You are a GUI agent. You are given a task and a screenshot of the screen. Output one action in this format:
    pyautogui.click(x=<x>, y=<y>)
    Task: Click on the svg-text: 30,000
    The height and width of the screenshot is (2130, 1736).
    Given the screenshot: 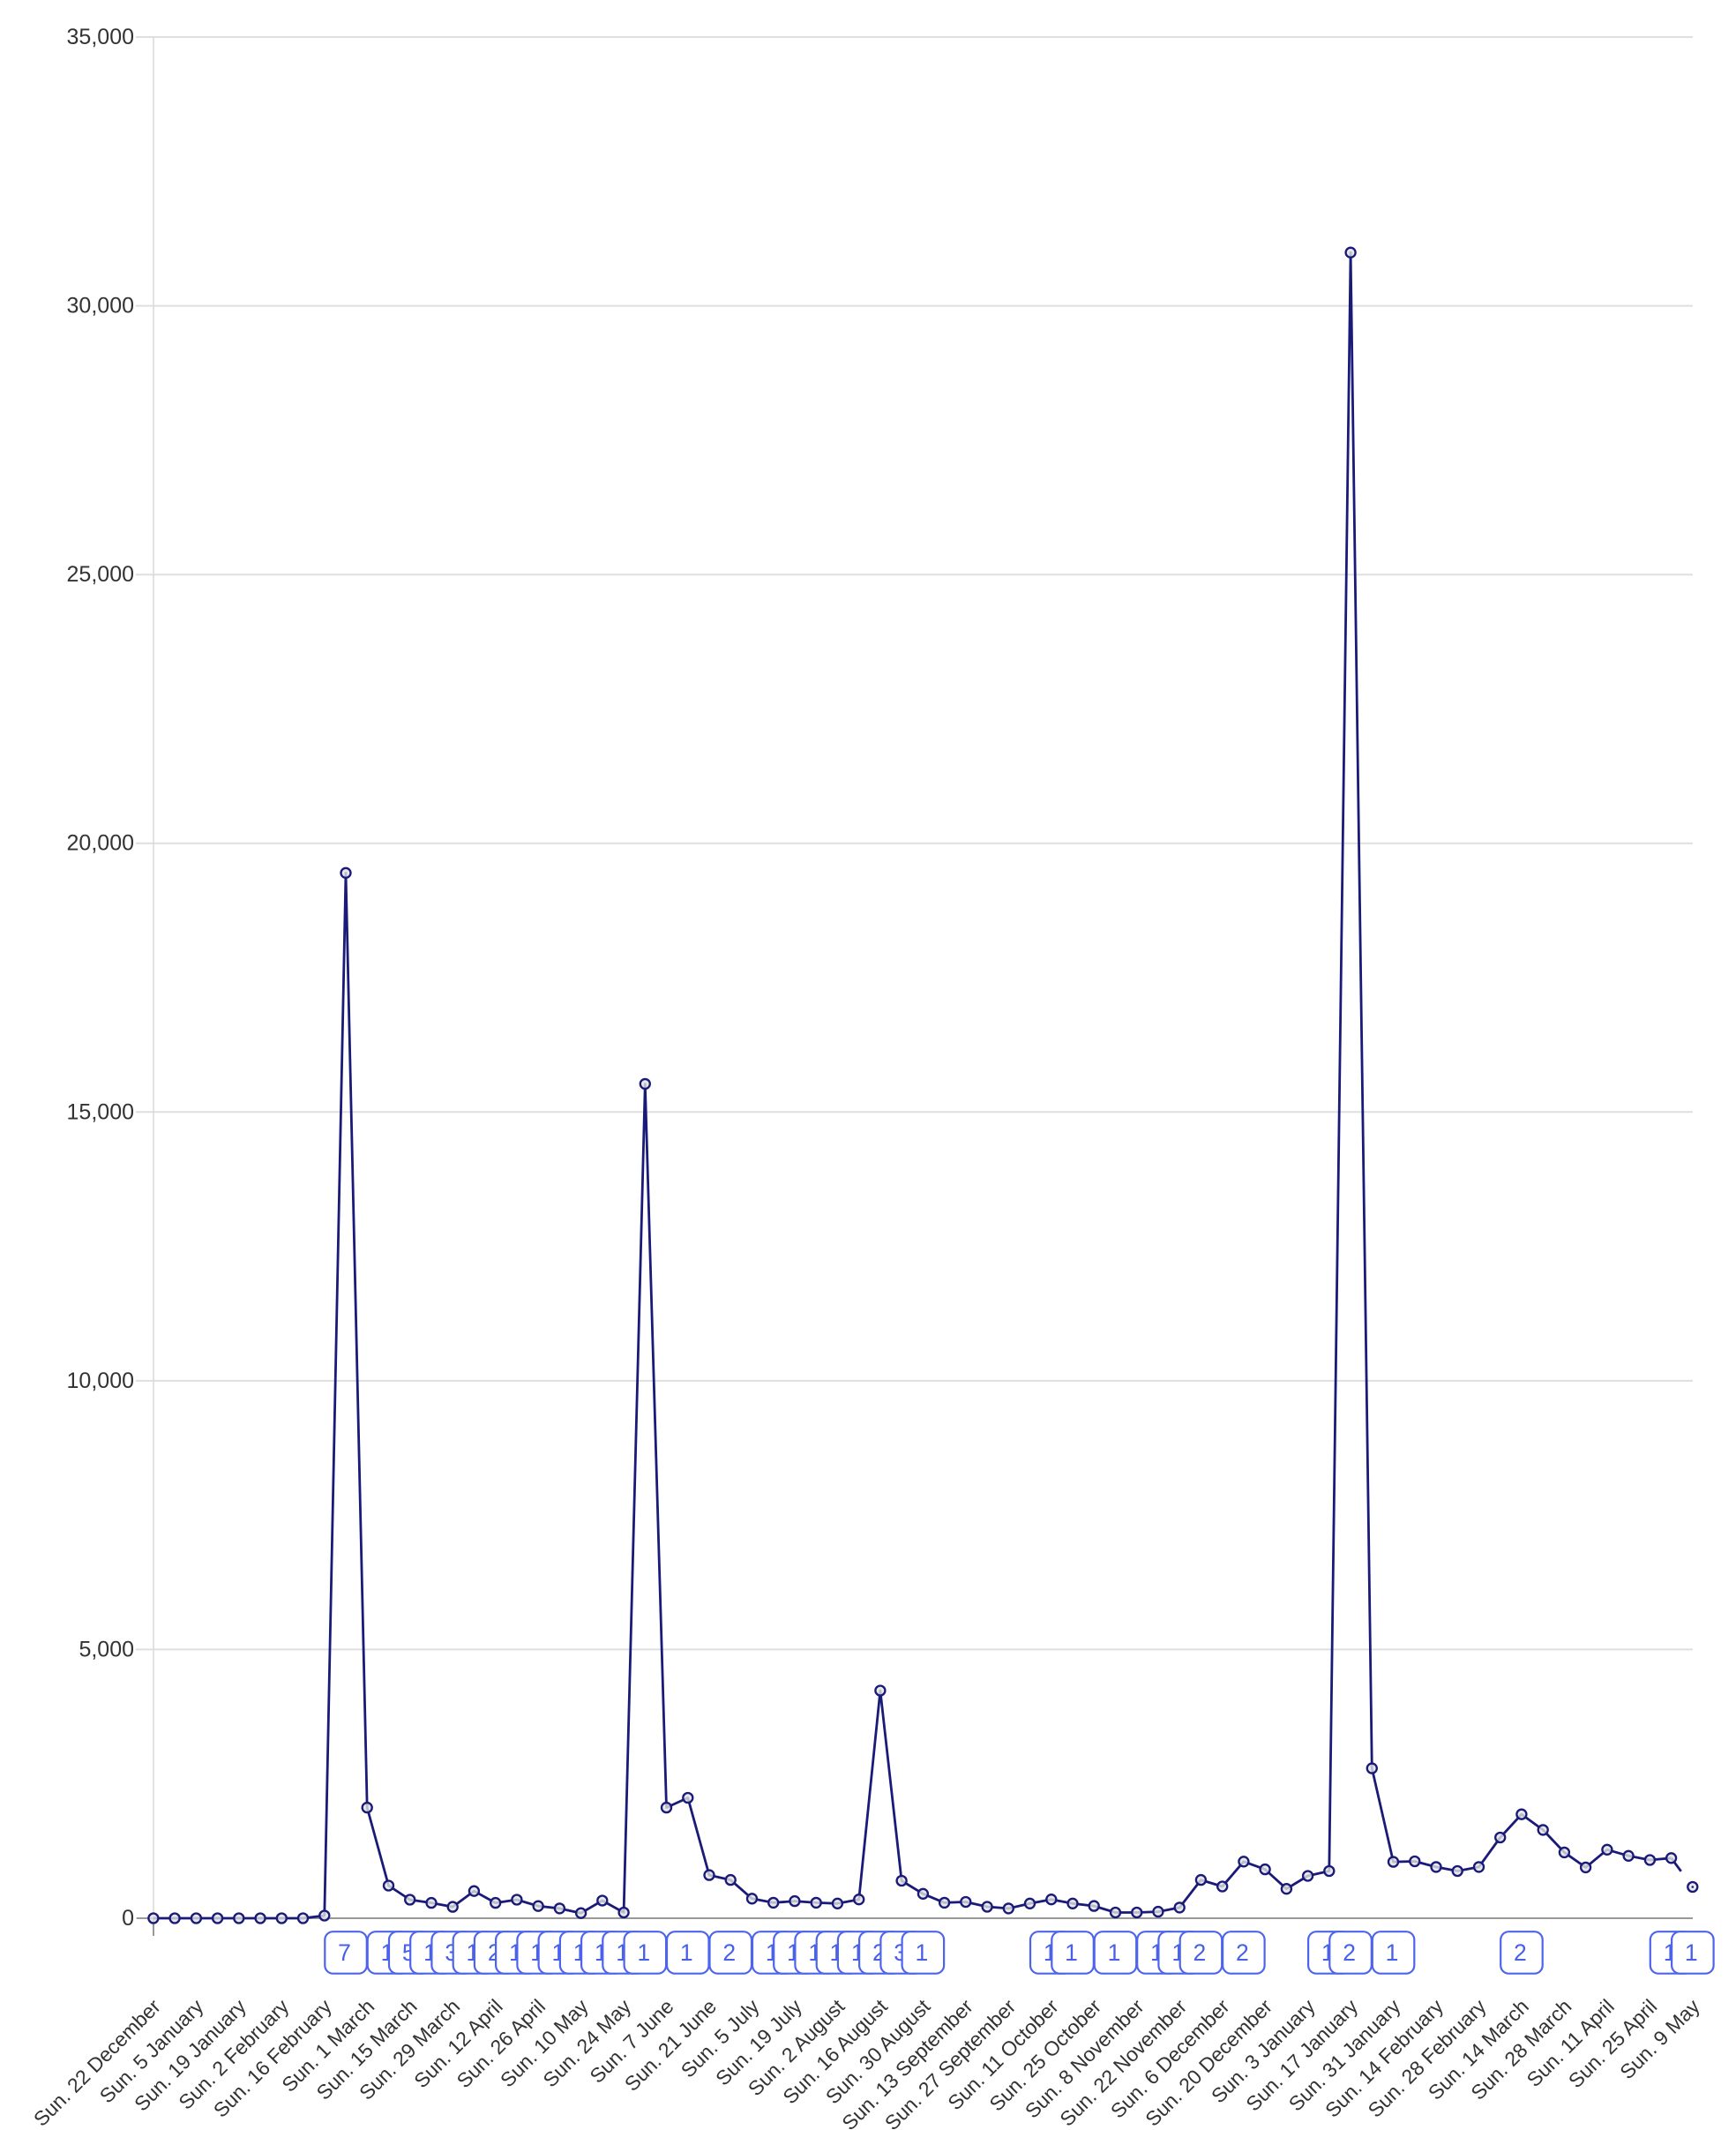 What is the action you would take?
    pyautogui.click(x=100, y=306)
    